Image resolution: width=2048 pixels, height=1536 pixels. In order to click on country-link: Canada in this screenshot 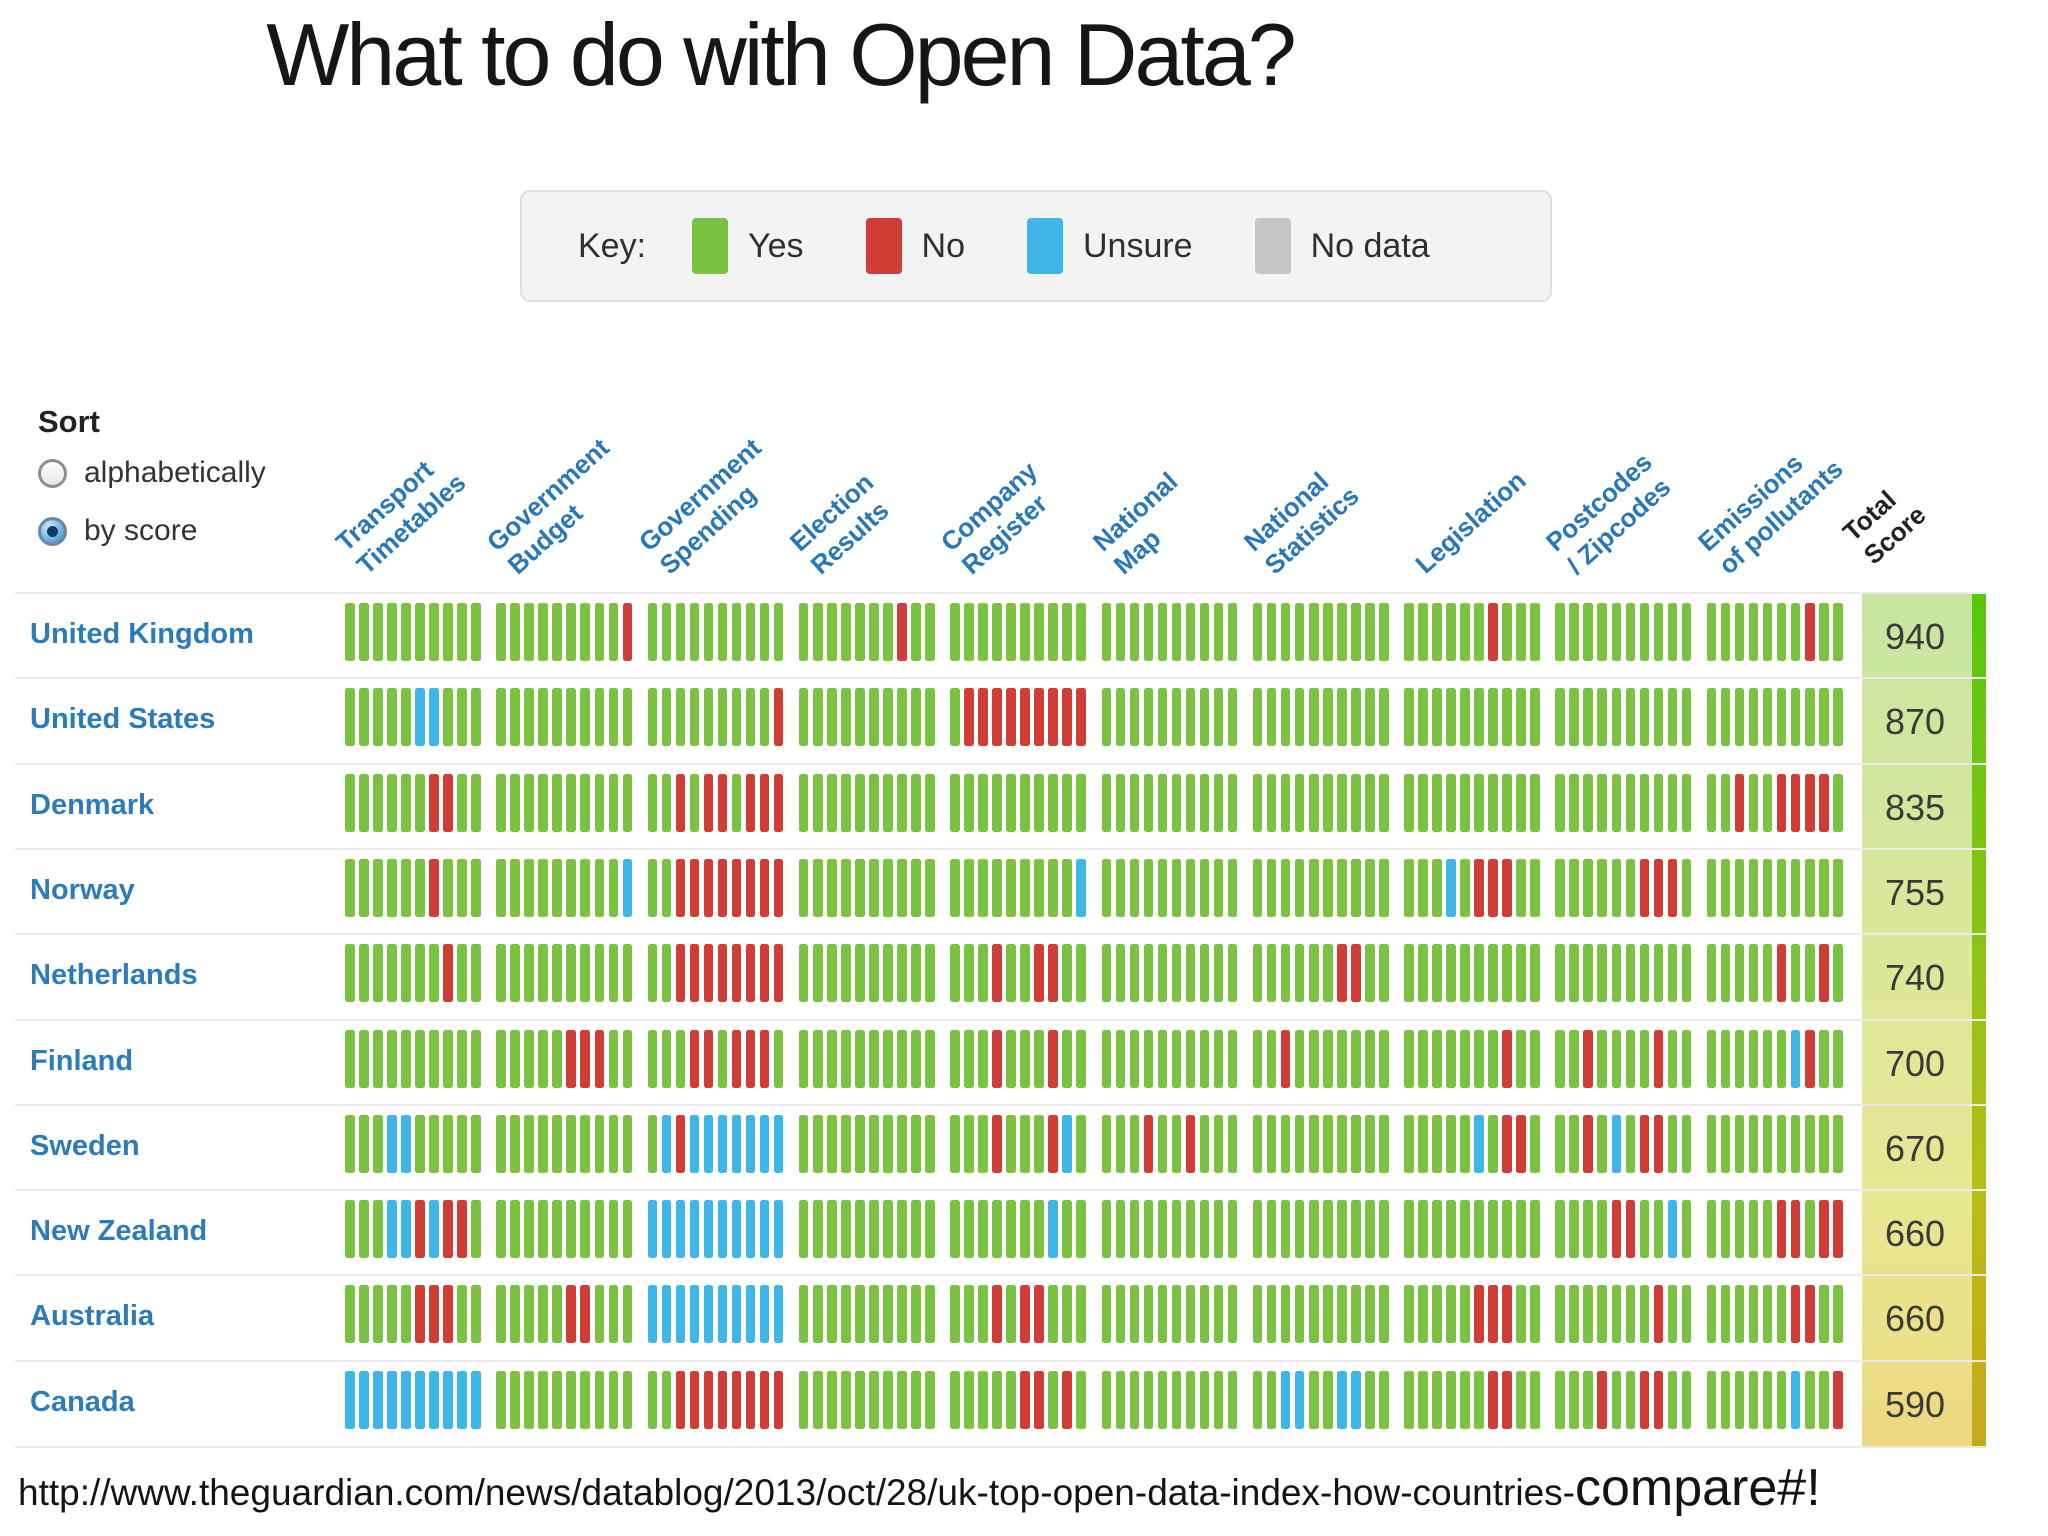, I will do `click(82, 1402)`.